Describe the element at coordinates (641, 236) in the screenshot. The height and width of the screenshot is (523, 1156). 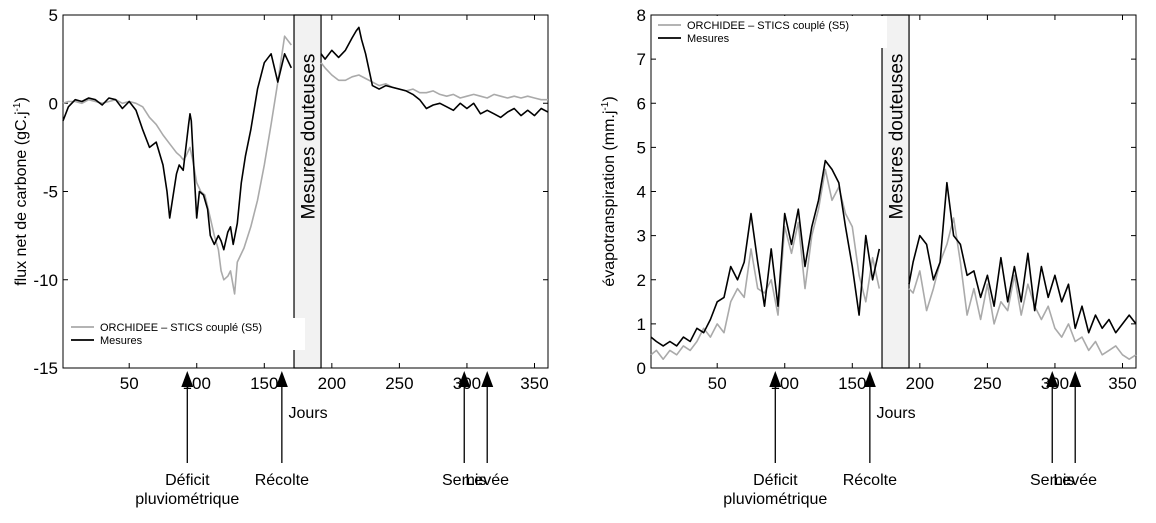
I see `y-tick-label: 3` at that location.